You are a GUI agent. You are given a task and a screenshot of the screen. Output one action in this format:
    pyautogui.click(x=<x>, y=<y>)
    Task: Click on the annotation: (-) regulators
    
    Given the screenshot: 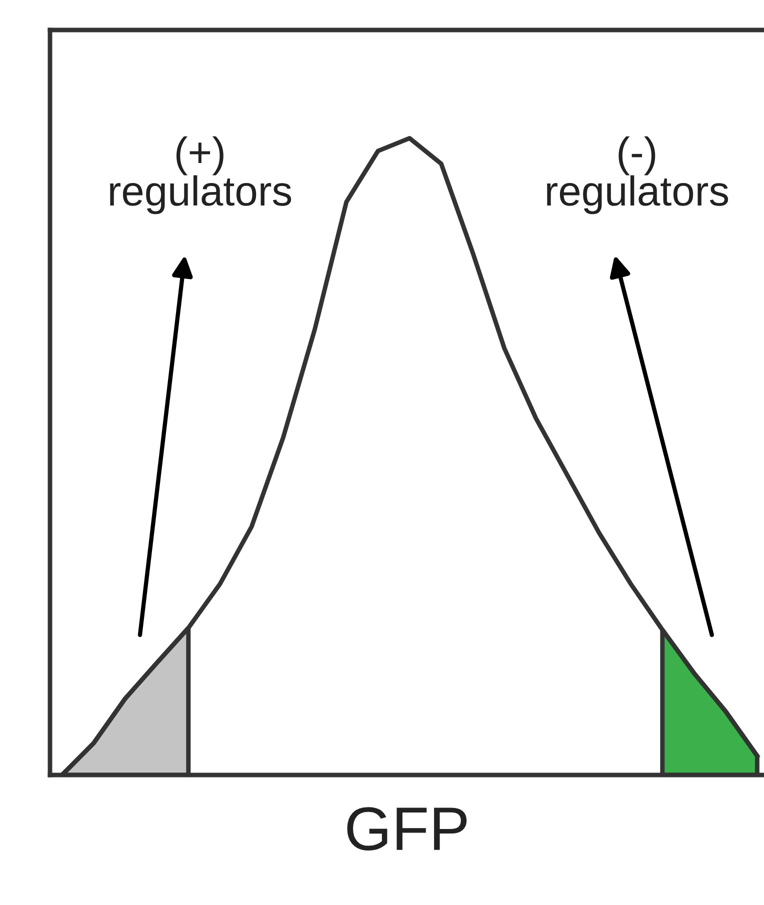 What is the action you would take?
    pyautogui.click(x=637, y=175)
    